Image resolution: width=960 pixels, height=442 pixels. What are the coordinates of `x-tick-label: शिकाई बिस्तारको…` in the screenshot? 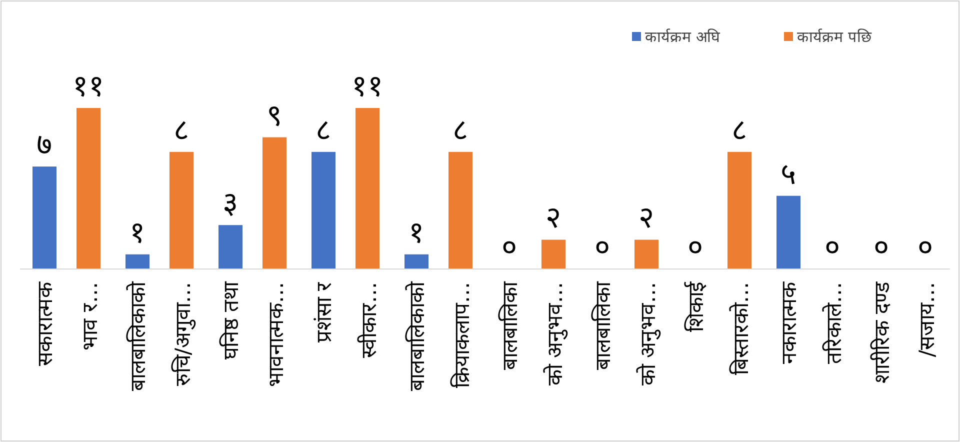 It's located at (718, 328).